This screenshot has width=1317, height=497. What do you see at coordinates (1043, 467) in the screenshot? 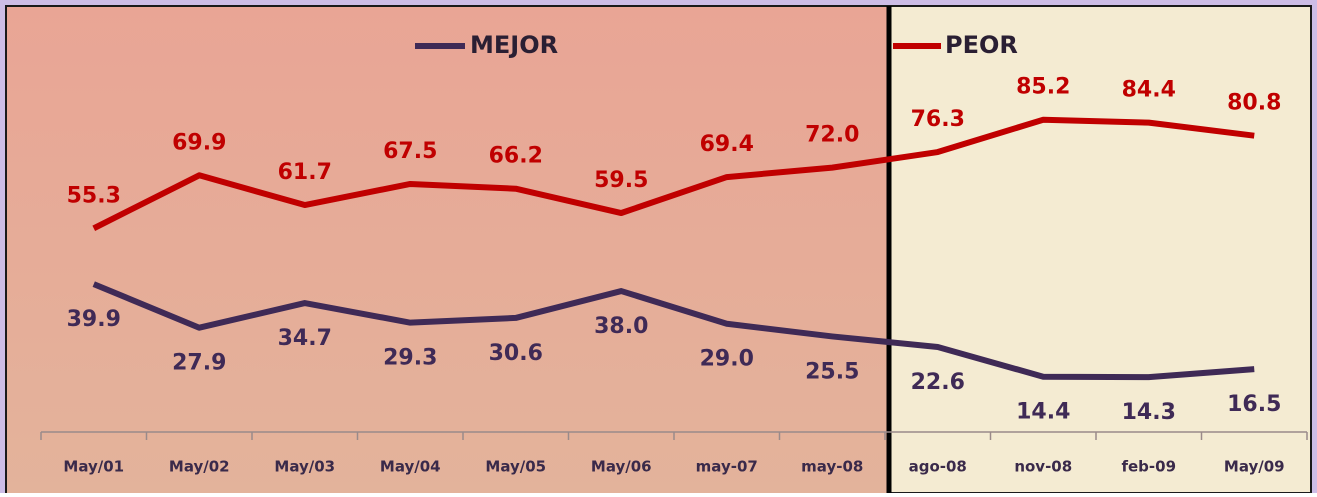
I see `x-tick-label: nov-08` at bounding box center [1043, 467].